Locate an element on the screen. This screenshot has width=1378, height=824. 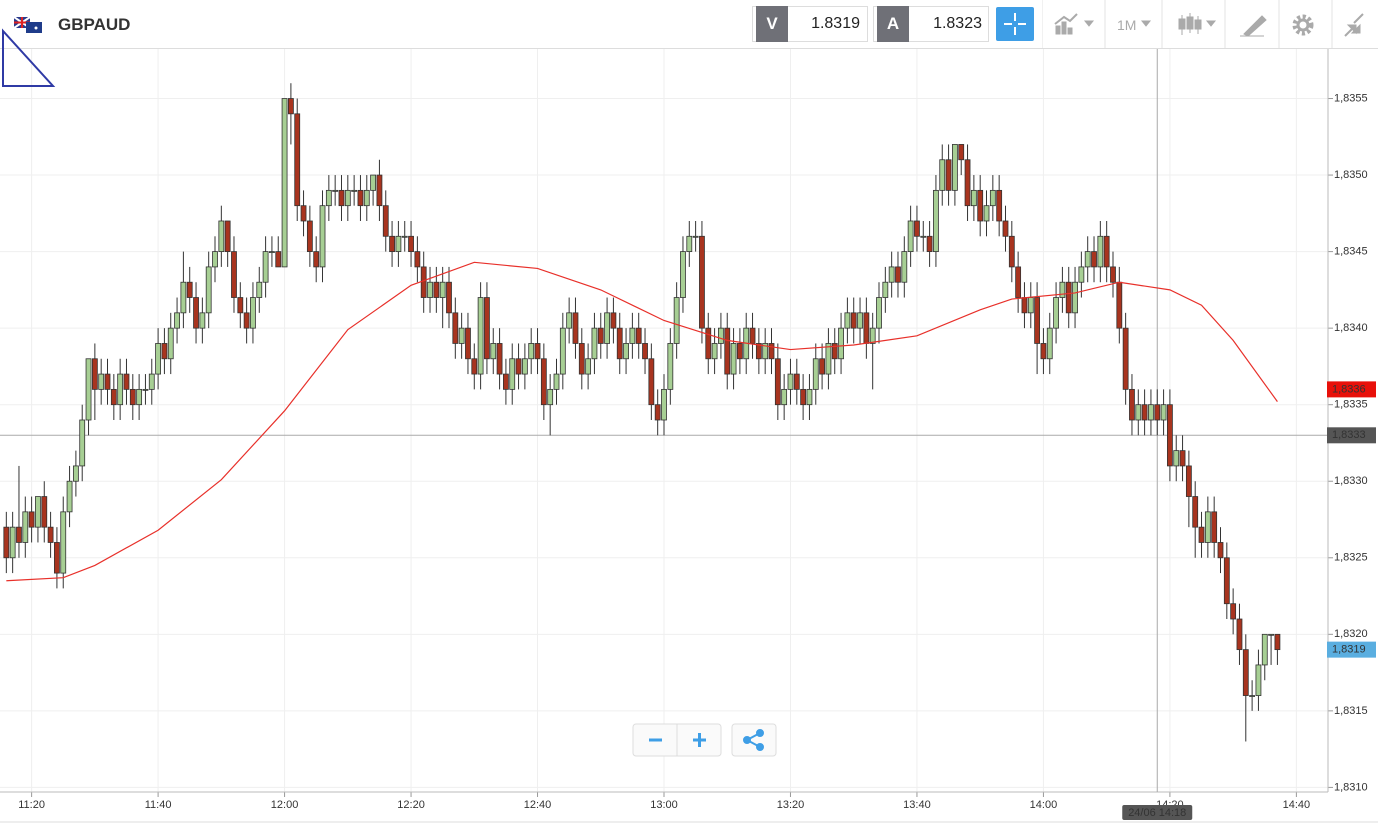
zoom-in is located at coordinates (699, 740).